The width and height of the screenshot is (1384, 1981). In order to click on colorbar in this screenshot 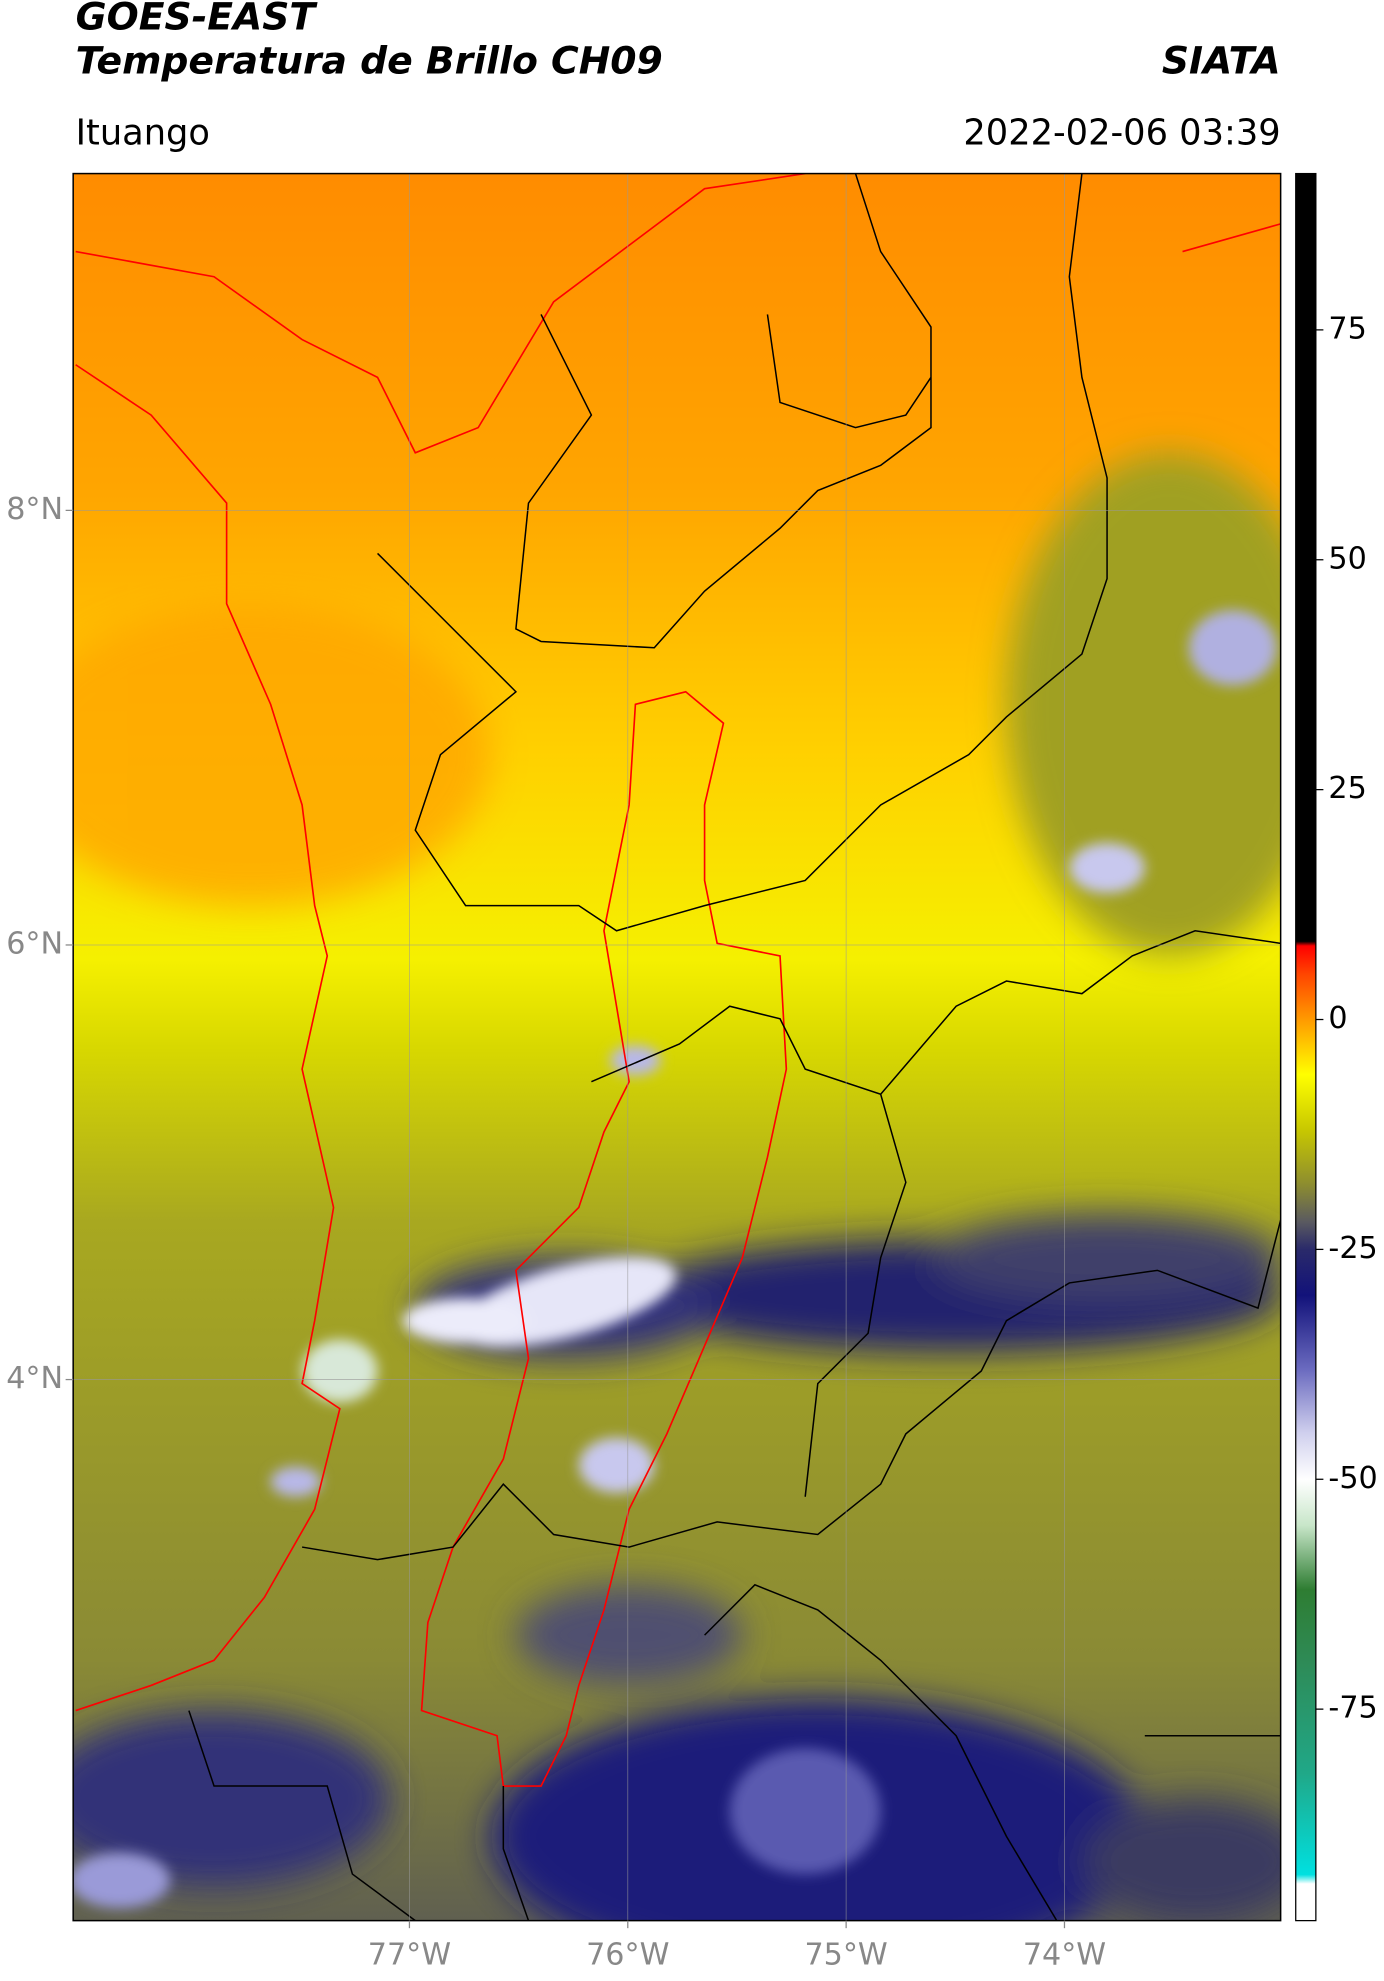, I will do `click(1306, 1047)`.